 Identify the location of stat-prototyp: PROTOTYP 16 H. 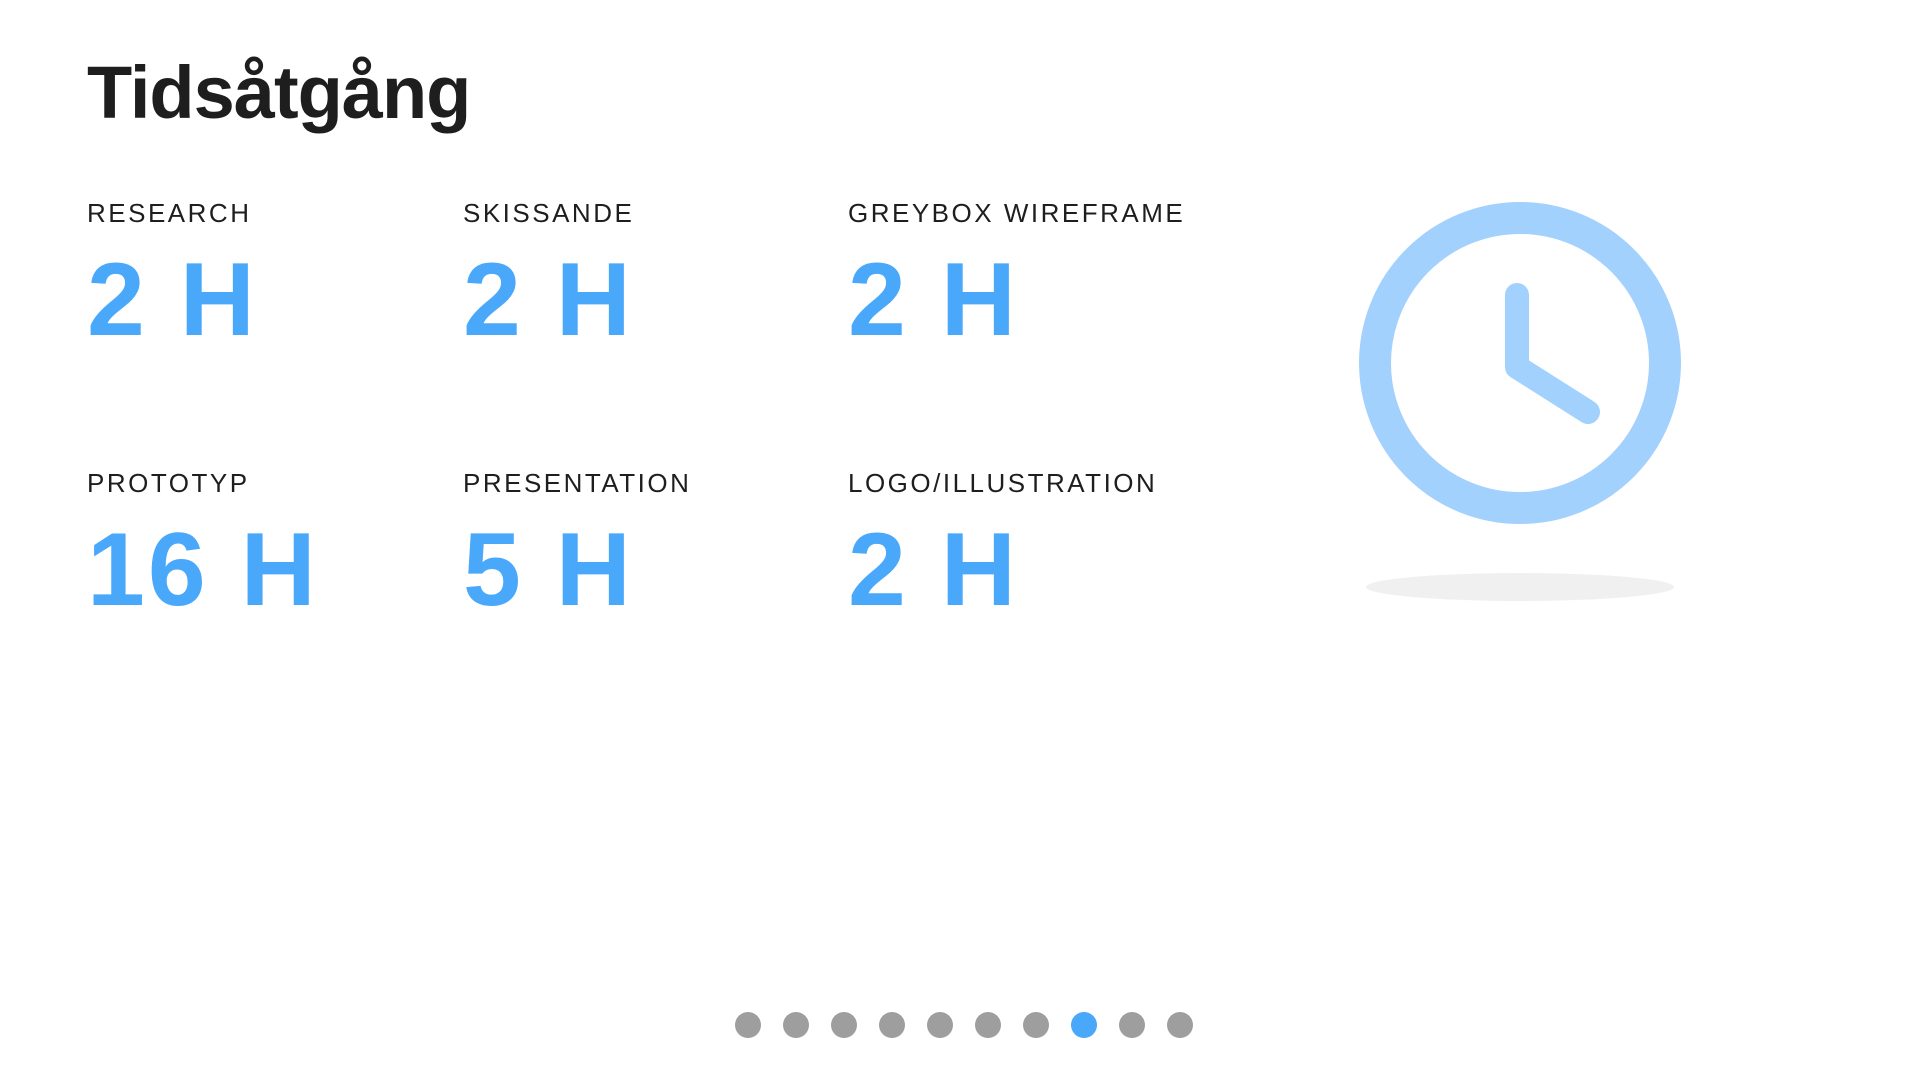
(203, 546).